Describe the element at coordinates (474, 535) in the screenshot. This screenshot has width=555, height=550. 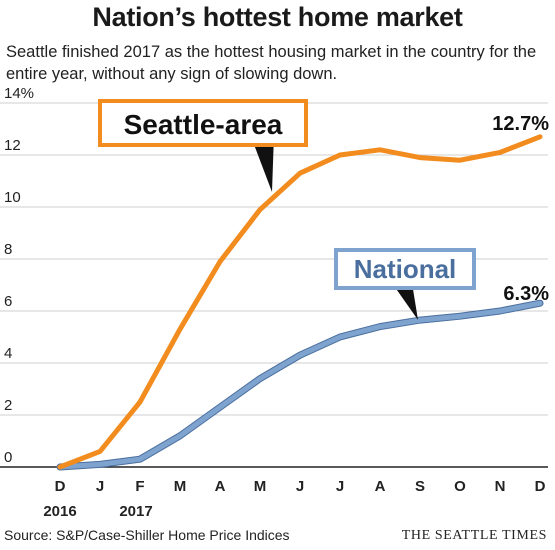
I see `publisher-credit: THE SEATTLE TIMES` at that location.